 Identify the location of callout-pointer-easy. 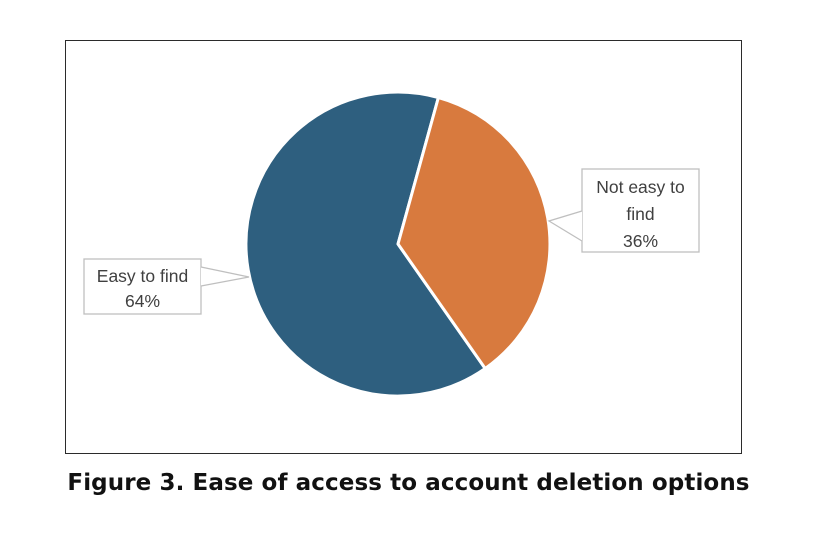
(225, 276).